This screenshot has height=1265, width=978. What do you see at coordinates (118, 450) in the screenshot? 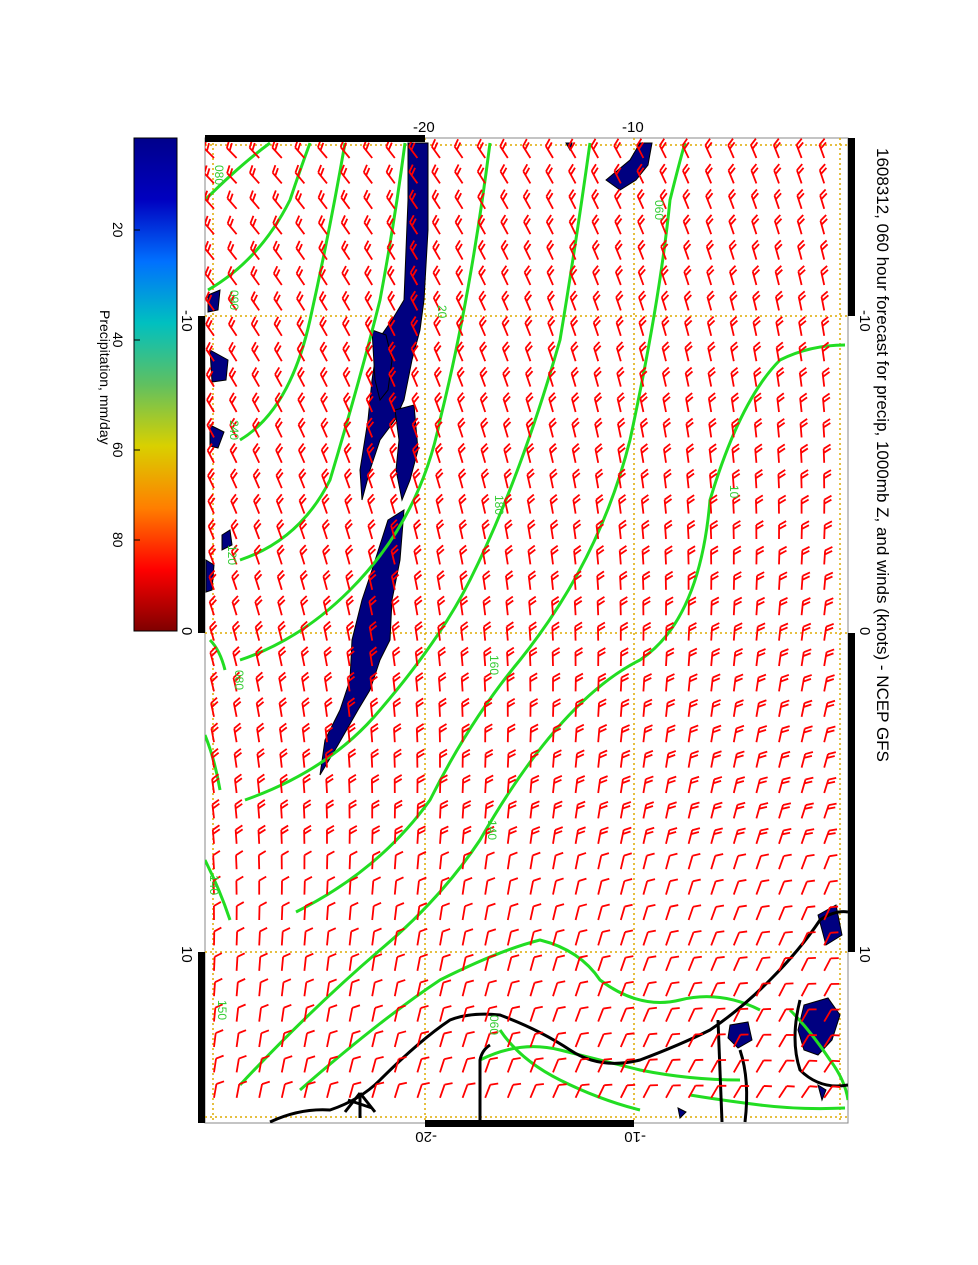
I see `colorbar-tick-label: 60` at bounding box center [118, 450].